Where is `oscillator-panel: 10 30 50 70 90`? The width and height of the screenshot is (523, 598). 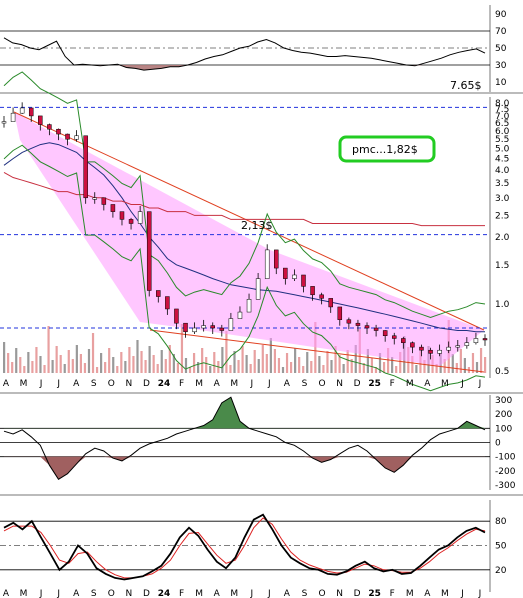
oscillator-panel: 10 30 50 70 90 is located at coordinates (253, 49).